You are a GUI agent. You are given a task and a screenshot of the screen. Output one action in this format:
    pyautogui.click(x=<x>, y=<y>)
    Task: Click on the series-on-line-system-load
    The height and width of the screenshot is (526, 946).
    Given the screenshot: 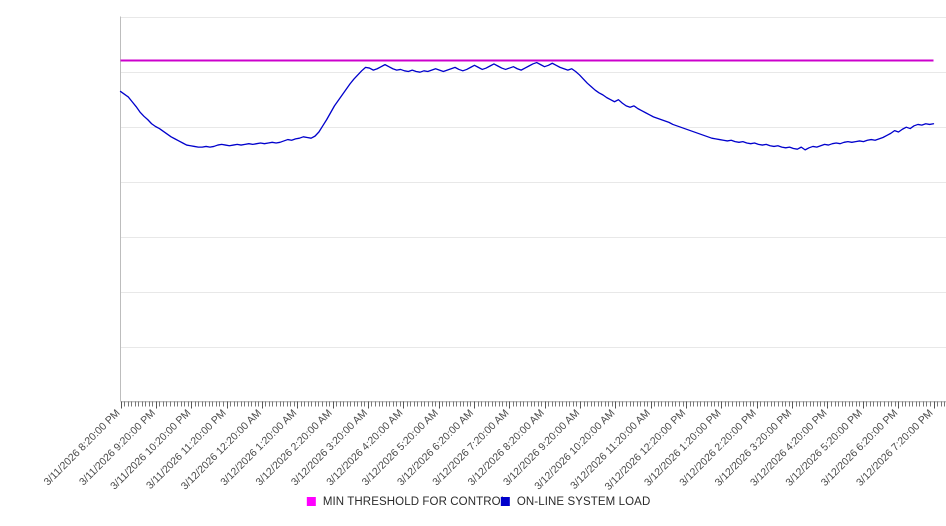 What is the action you would take?
    pyautogui.click(x=527, y=106)
    